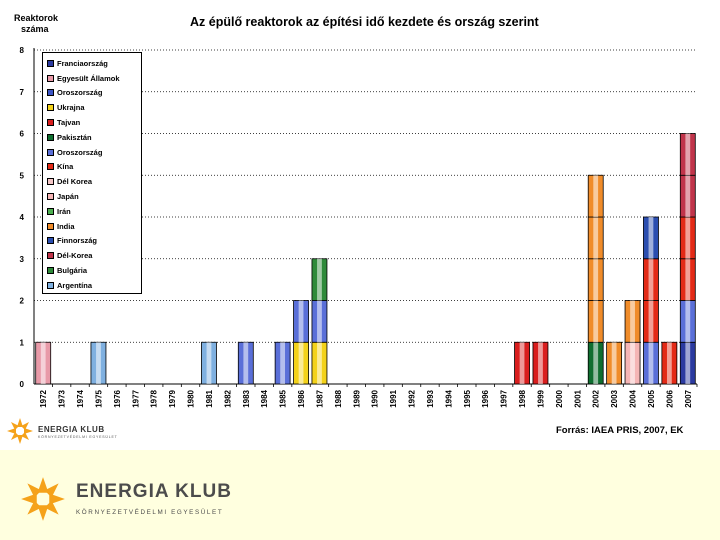 This screenshot has height=540, width=720. Describe the element at coordinates (22, 175) in the screenshot. I see `y-tick-label: 5` at that location.